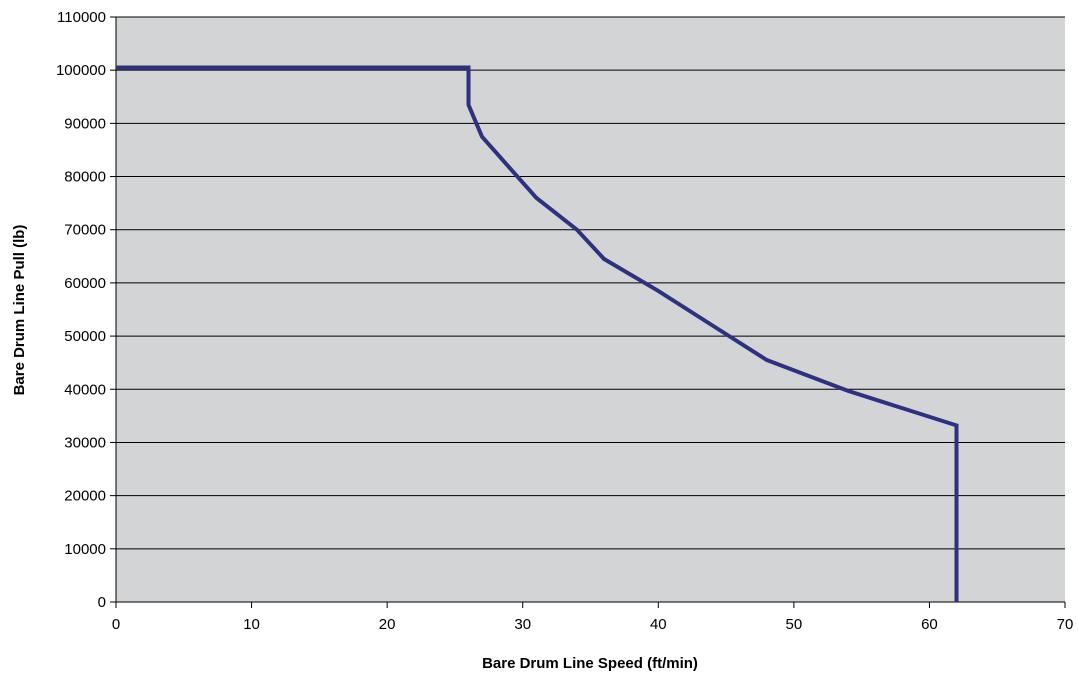  I want to click on y-tick-label: 70000, so click(85, 230).